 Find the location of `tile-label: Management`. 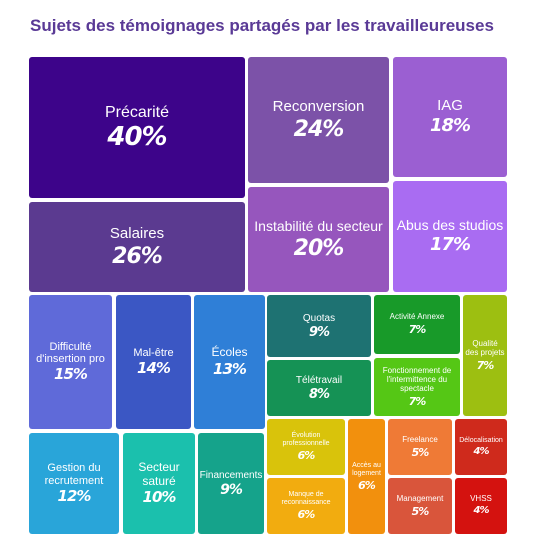

tile-label: Management is located at coordinates (420, 498).